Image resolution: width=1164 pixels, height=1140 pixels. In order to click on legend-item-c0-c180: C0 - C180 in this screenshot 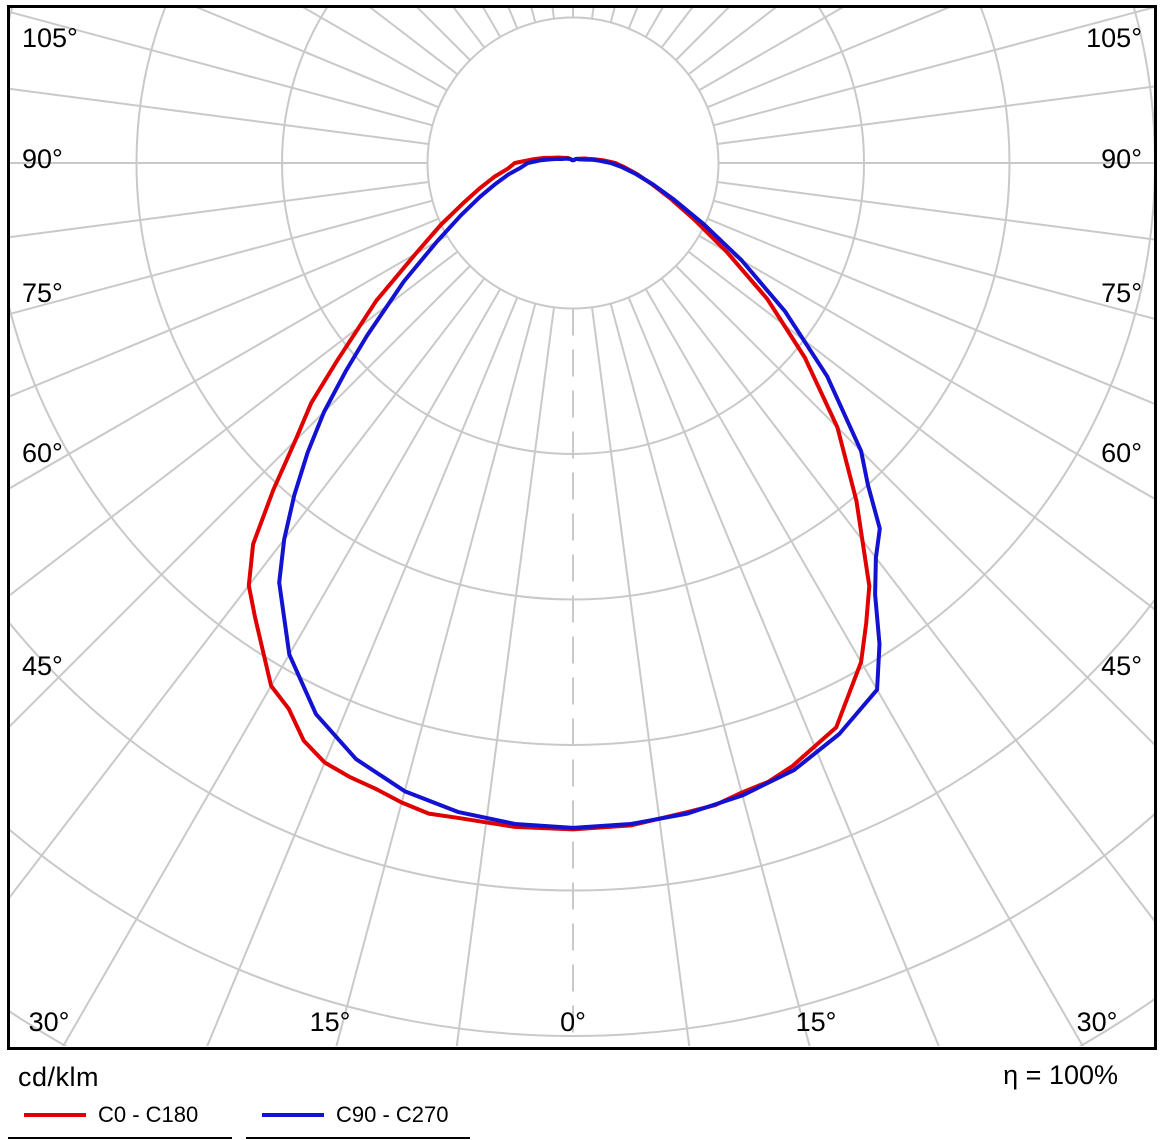, I will do `click(120, 1120)`.